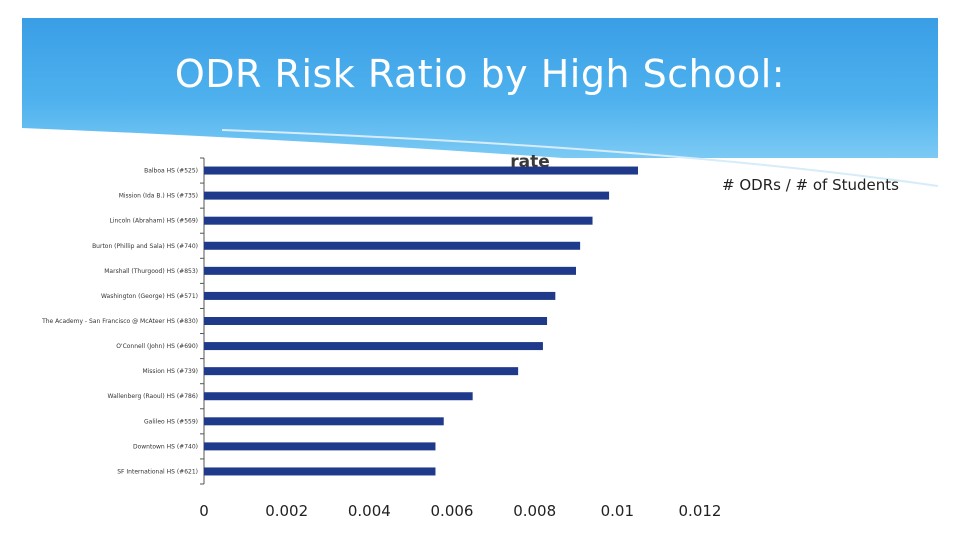 The width and height of the screenshot is (960, 540). What do you see at coordinates (810, 185) in the screenshot?
I see `chart-note: # ODRs / # of Students` at bounding box center [810, 185].